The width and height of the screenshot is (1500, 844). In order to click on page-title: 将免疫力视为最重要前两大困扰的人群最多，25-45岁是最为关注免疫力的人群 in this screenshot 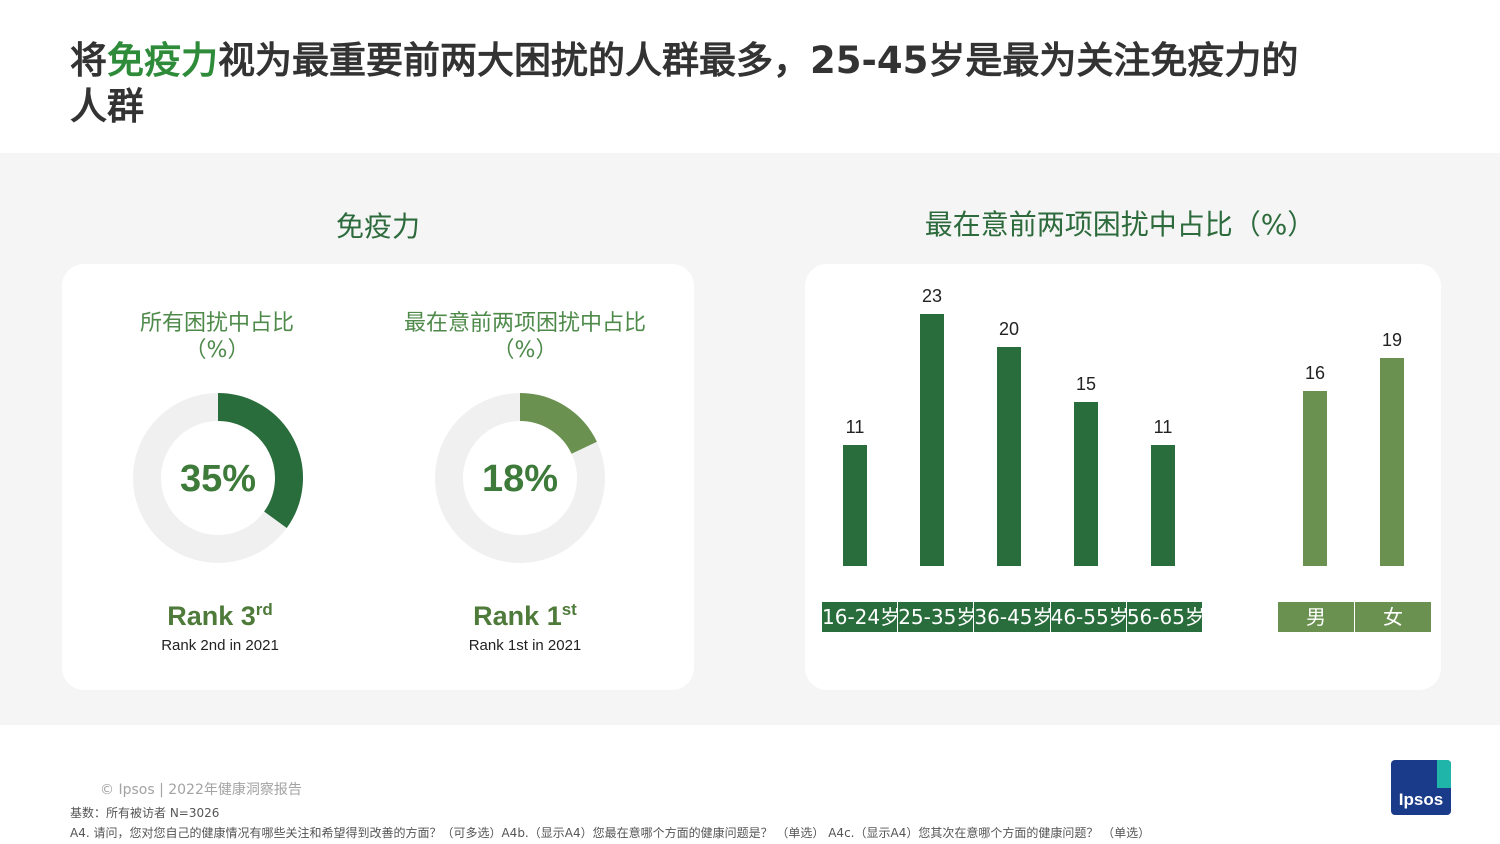, I will do `click(690, 84)`.